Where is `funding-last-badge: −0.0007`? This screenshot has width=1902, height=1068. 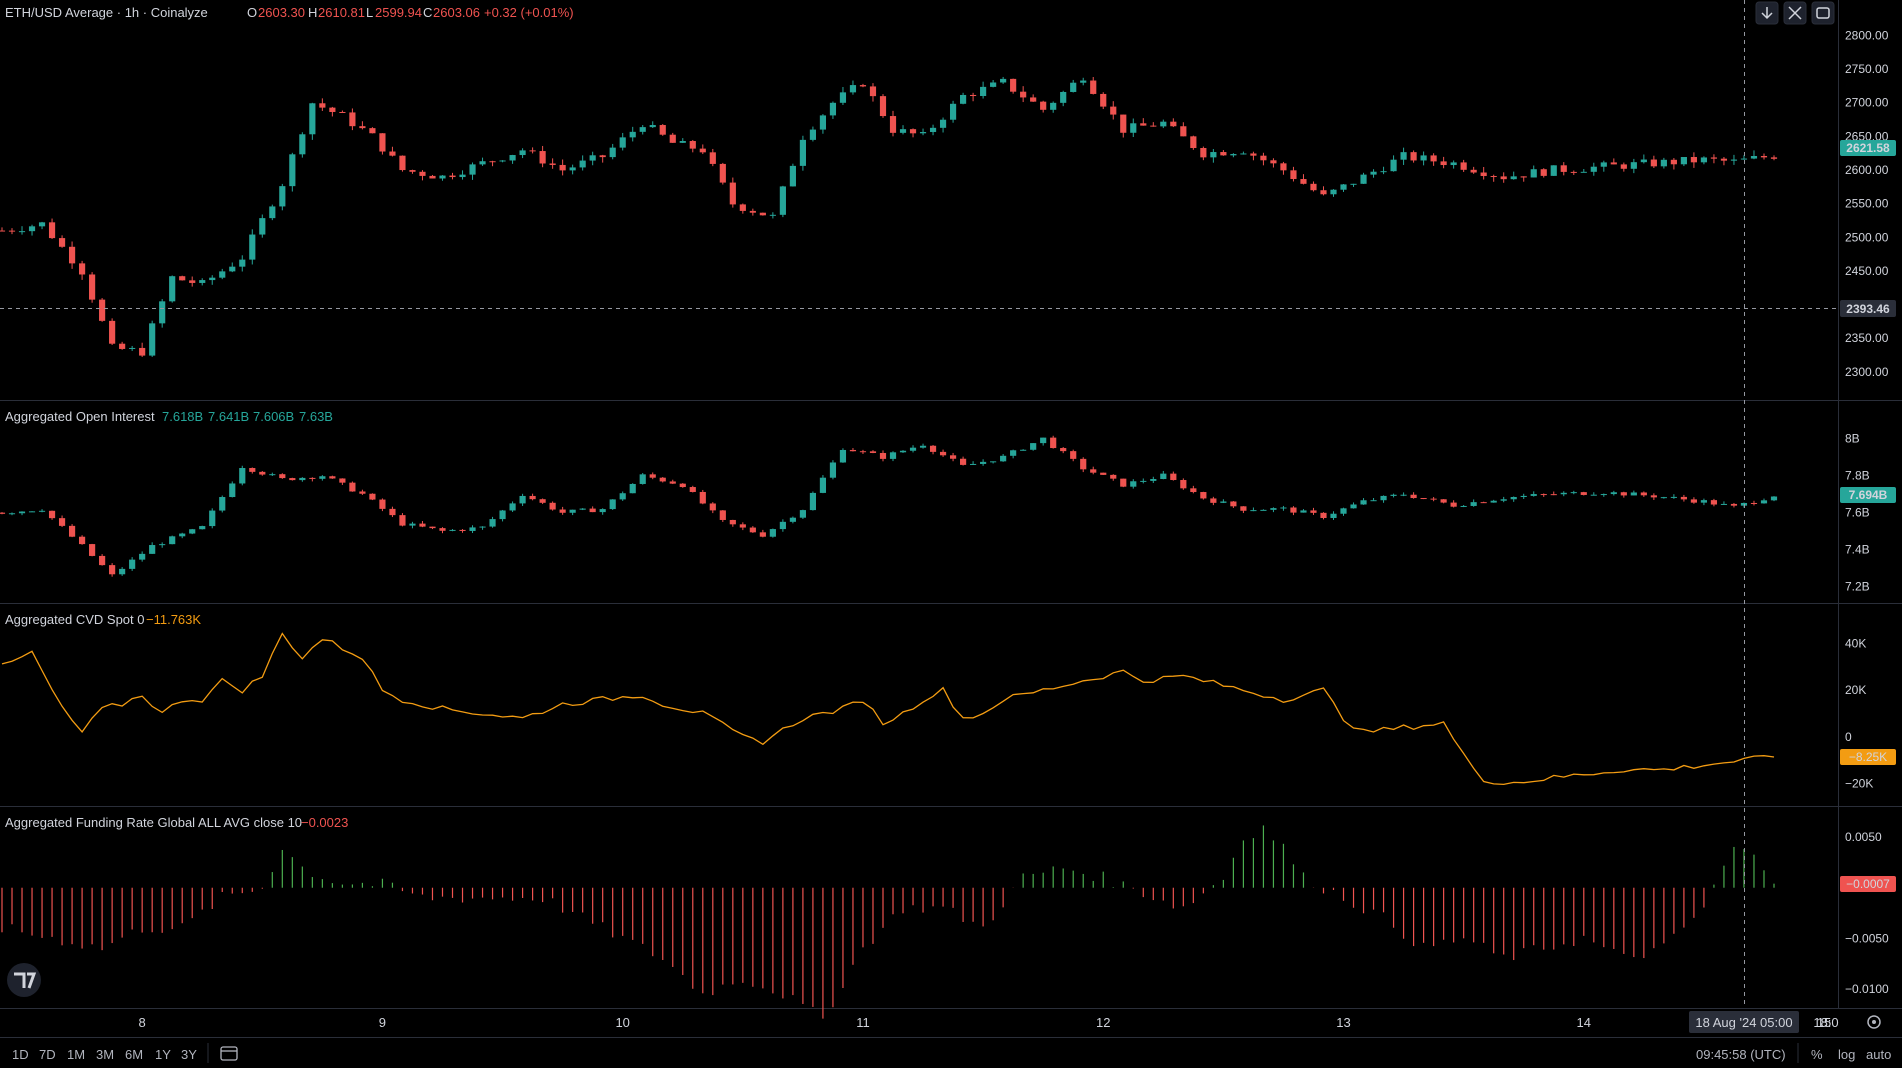 funding-last-badge: −0.0007 is located at coordinates (1868, 884).